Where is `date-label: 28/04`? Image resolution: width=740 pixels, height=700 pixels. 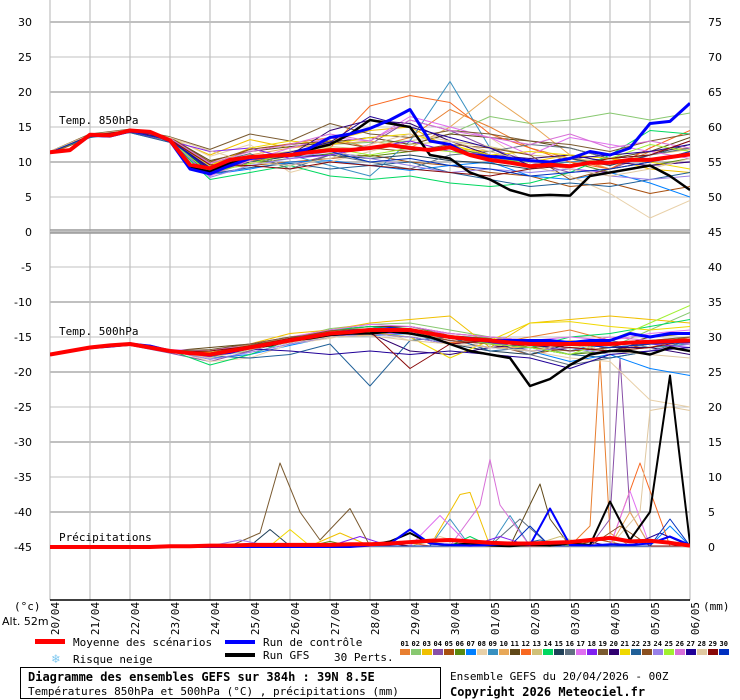 date-label: 28/04 is located at coordinates (375, 618).